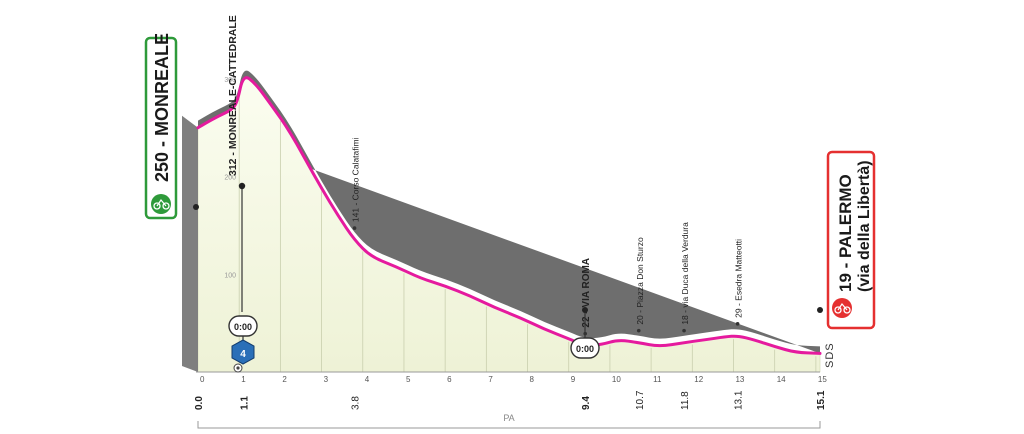  I want to click on y-tick-label: 200, so click(230, 178).